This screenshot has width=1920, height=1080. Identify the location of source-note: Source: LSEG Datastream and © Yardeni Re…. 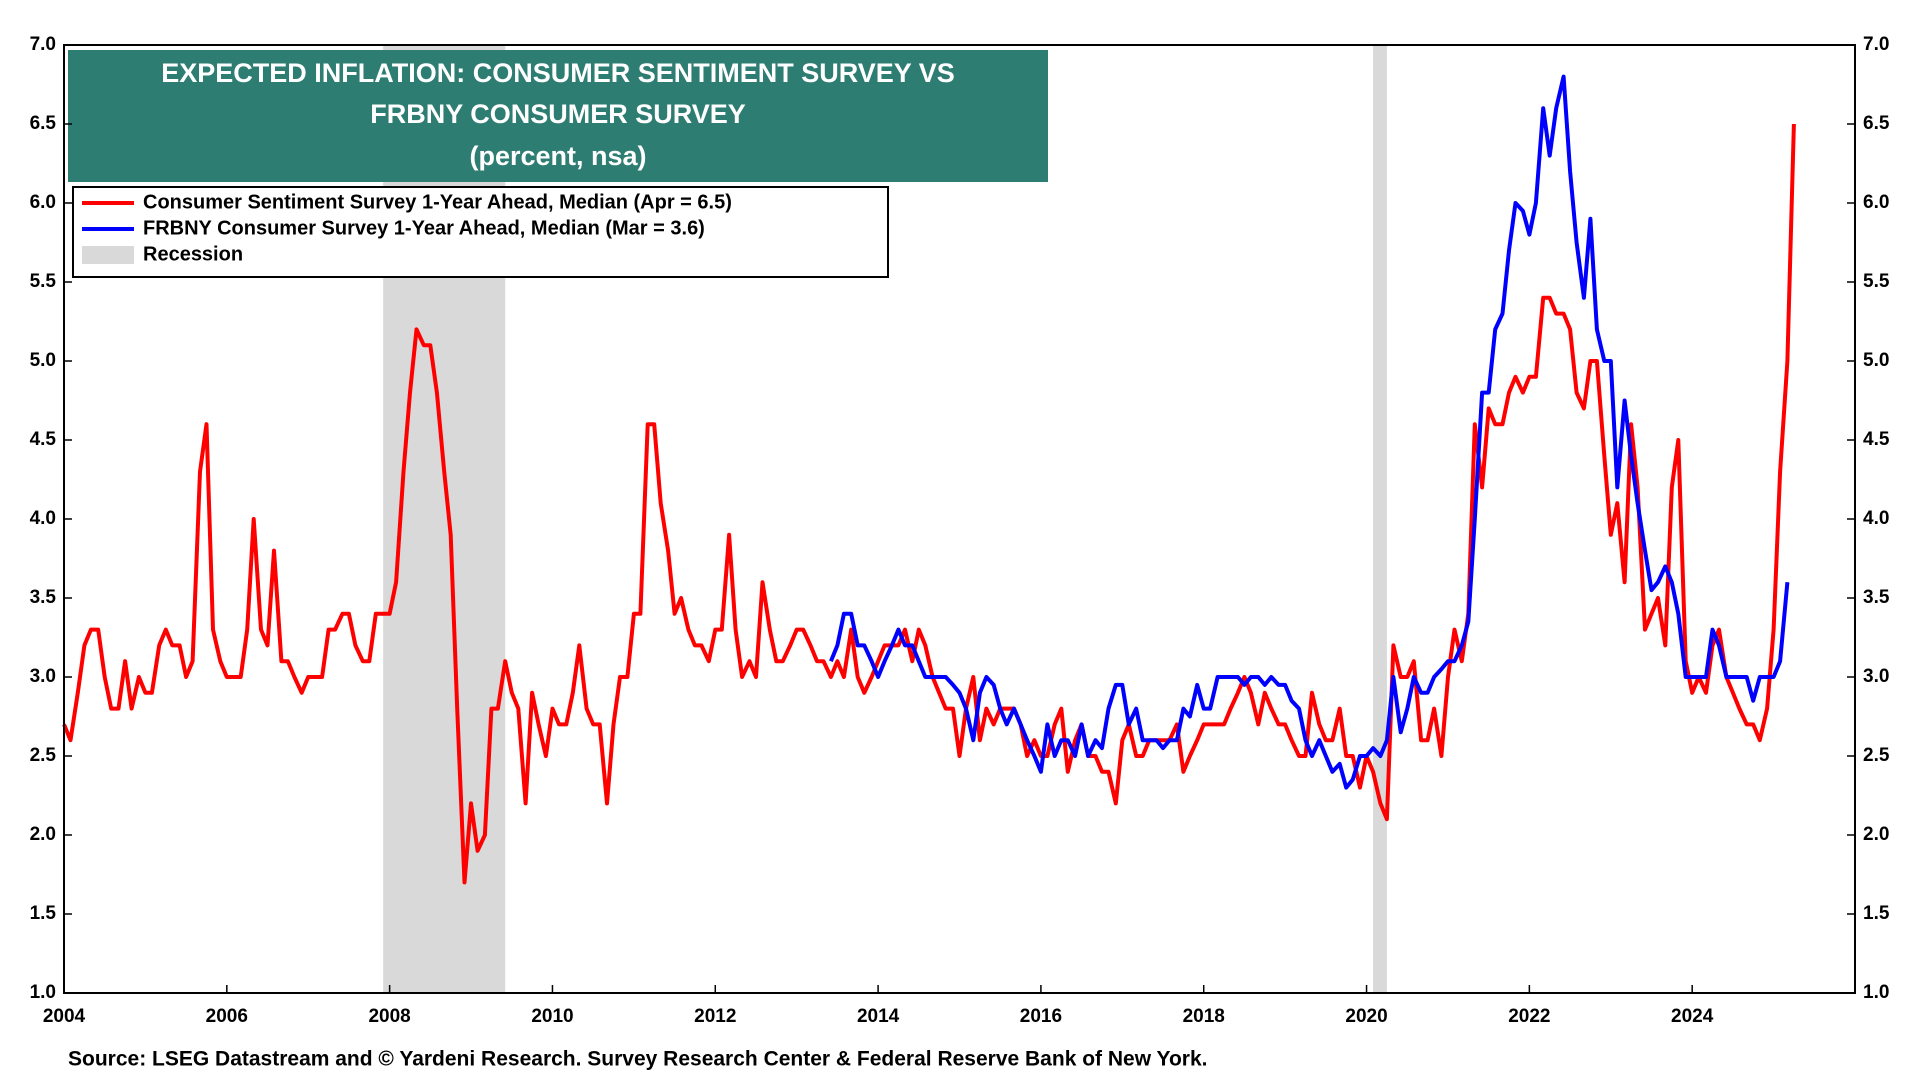
(637, 1059).